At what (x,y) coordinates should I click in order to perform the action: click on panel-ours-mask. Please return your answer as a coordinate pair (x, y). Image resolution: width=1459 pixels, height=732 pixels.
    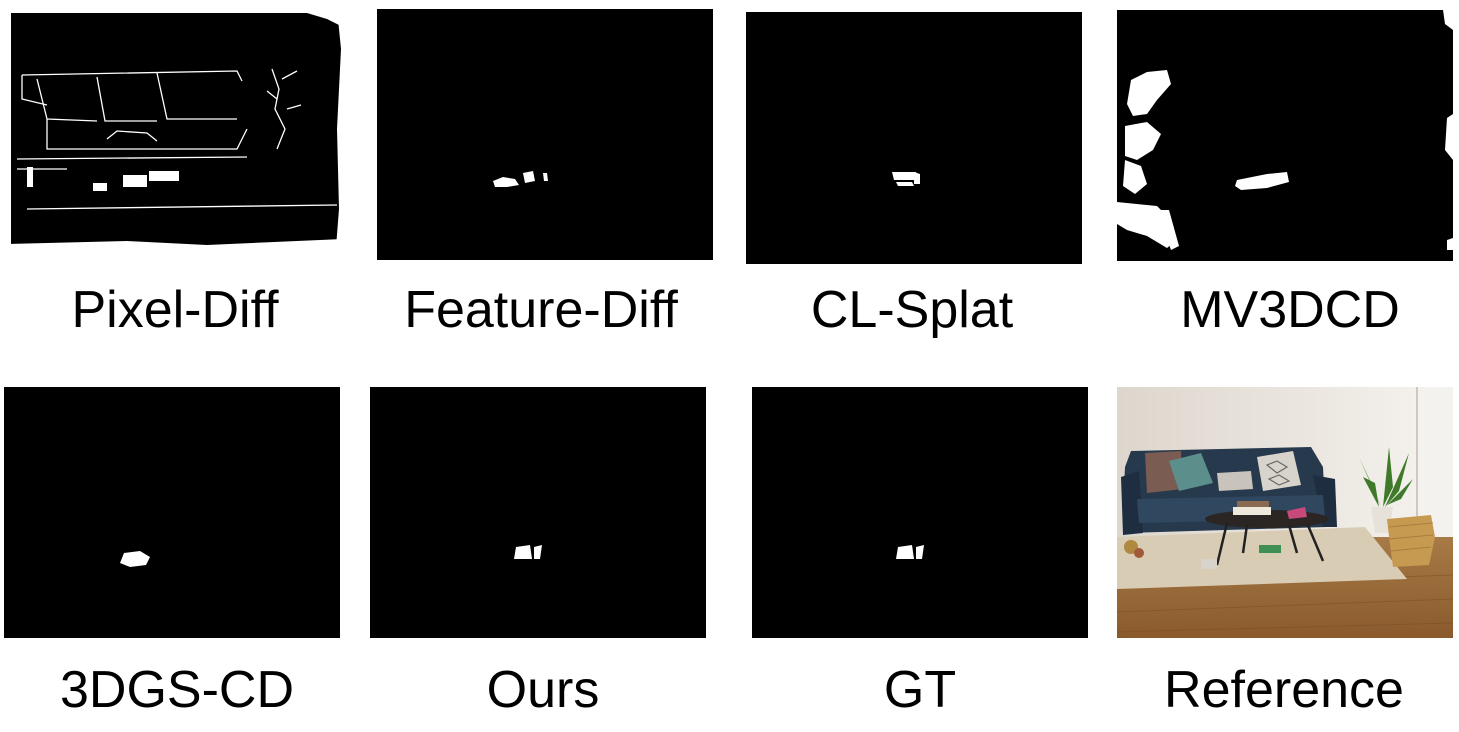
    Looking at the image, I should click on (538, 512).